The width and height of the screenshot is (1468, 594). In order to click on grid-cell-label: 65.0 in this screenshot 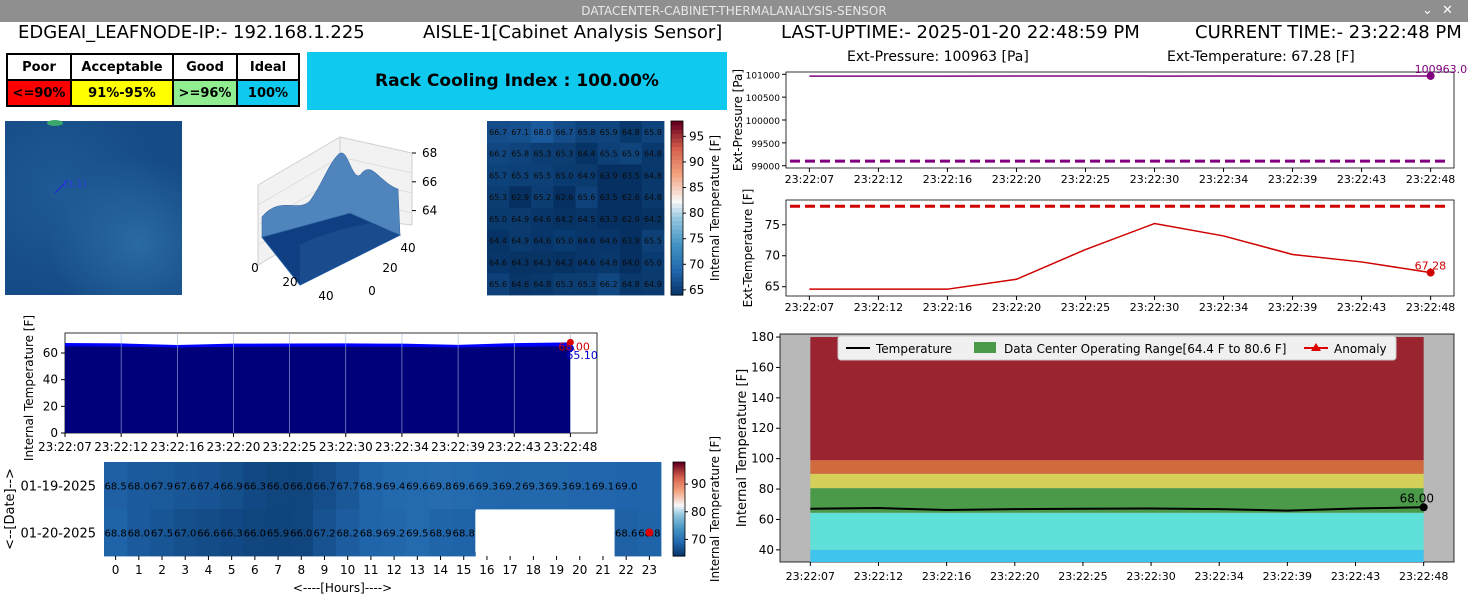, I will do `click(653, 262)`.